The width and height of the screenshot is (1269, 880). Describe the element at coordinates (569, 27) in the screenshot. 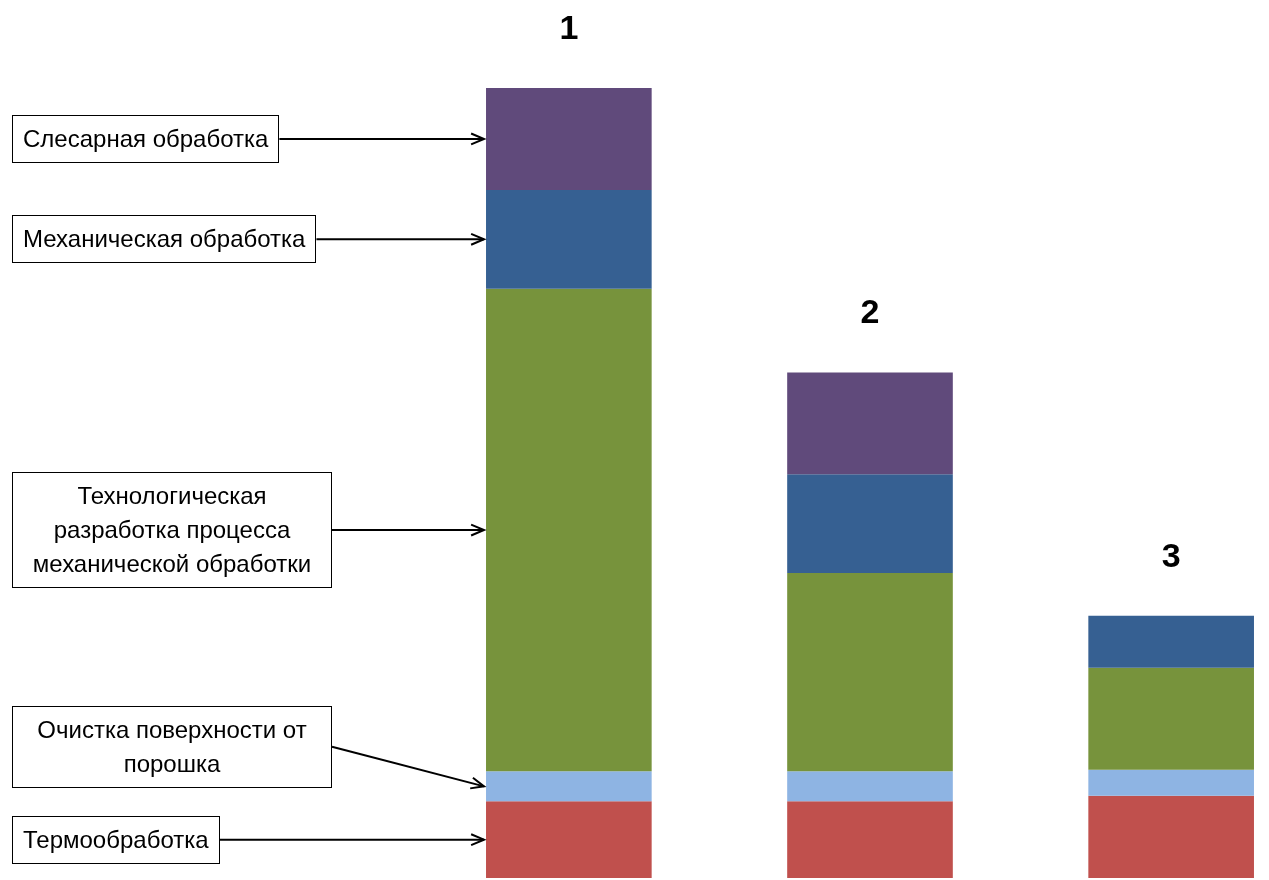

I see `x-tick-label: 1` at that location.